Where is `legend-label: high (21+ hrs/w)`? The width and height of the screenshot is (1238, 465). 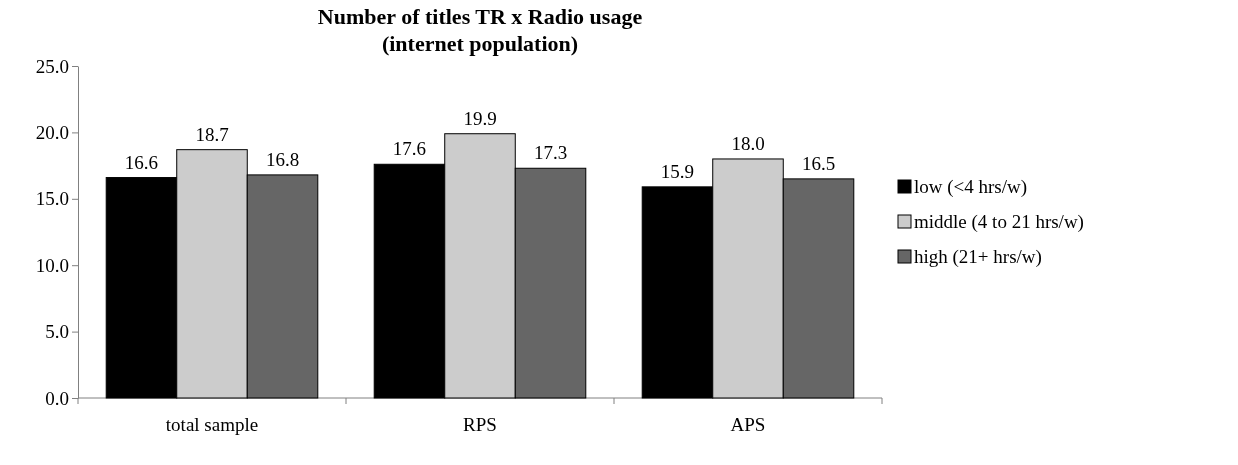 legend-label: high (21+ hrs/w) is located at coordinates (978, 257).